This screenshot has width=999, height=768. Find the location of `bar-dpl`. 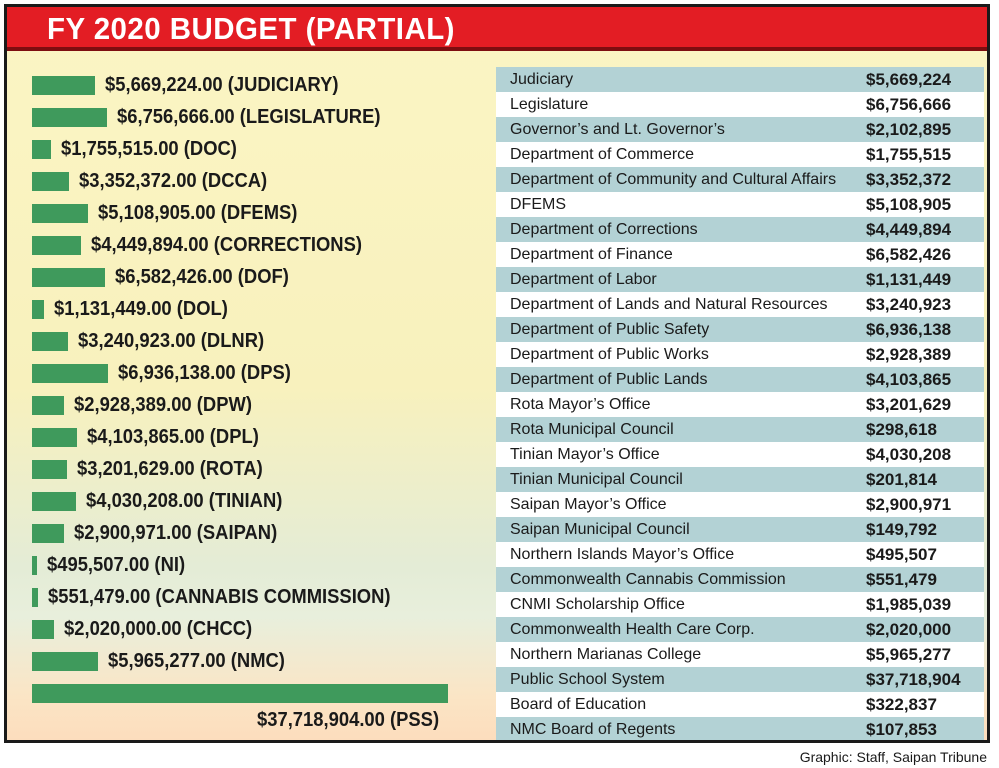

bar-dpl is located at coordinates (54, 437).